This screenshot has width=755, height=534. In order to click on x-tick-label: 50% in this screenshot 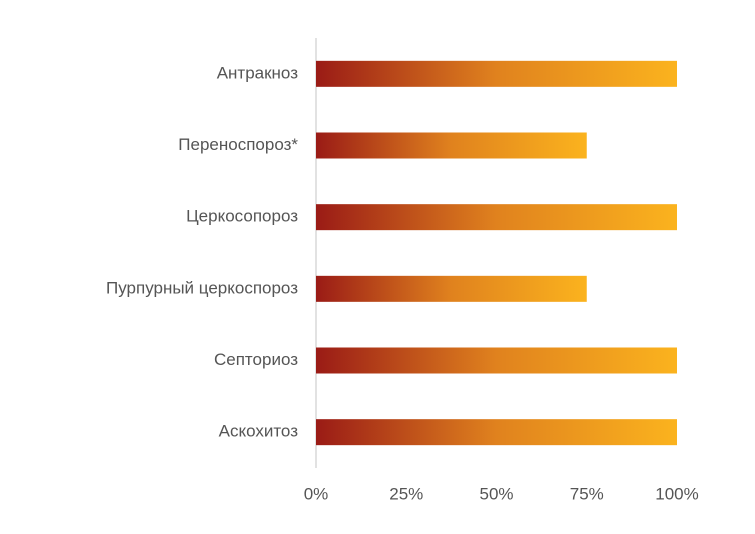, I will do `click(496, 493)`.